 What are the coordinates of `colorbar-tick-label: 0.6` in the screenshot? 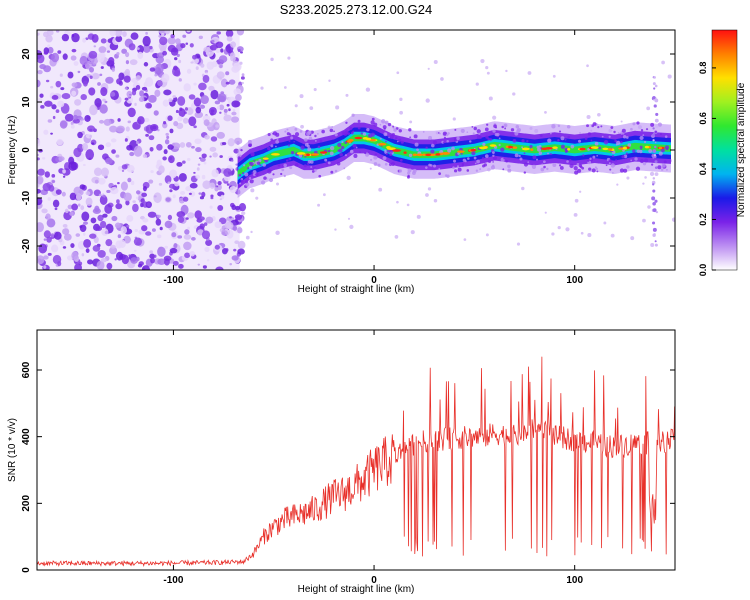 It's located at (703, 118).